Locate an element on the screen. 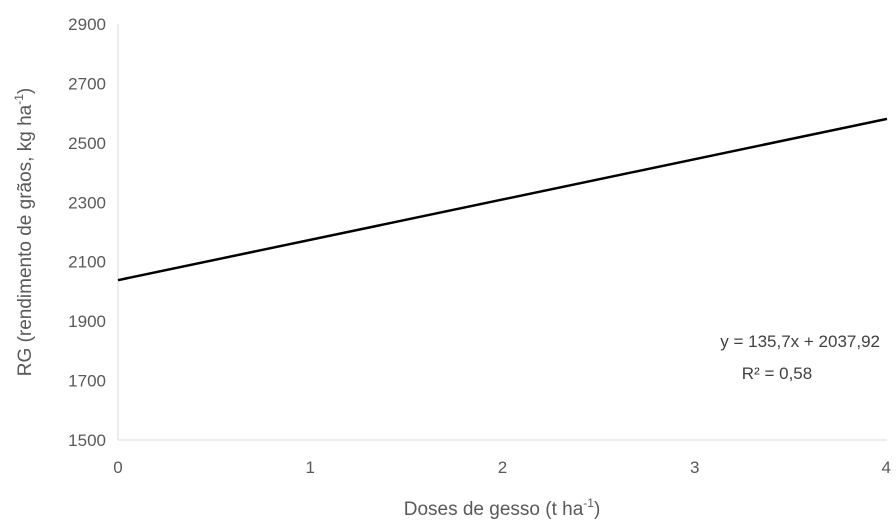 The width and height of the screenshot is (896, 523). r-squared-label: R² = 0,58 is located at coordinates (777, 373).